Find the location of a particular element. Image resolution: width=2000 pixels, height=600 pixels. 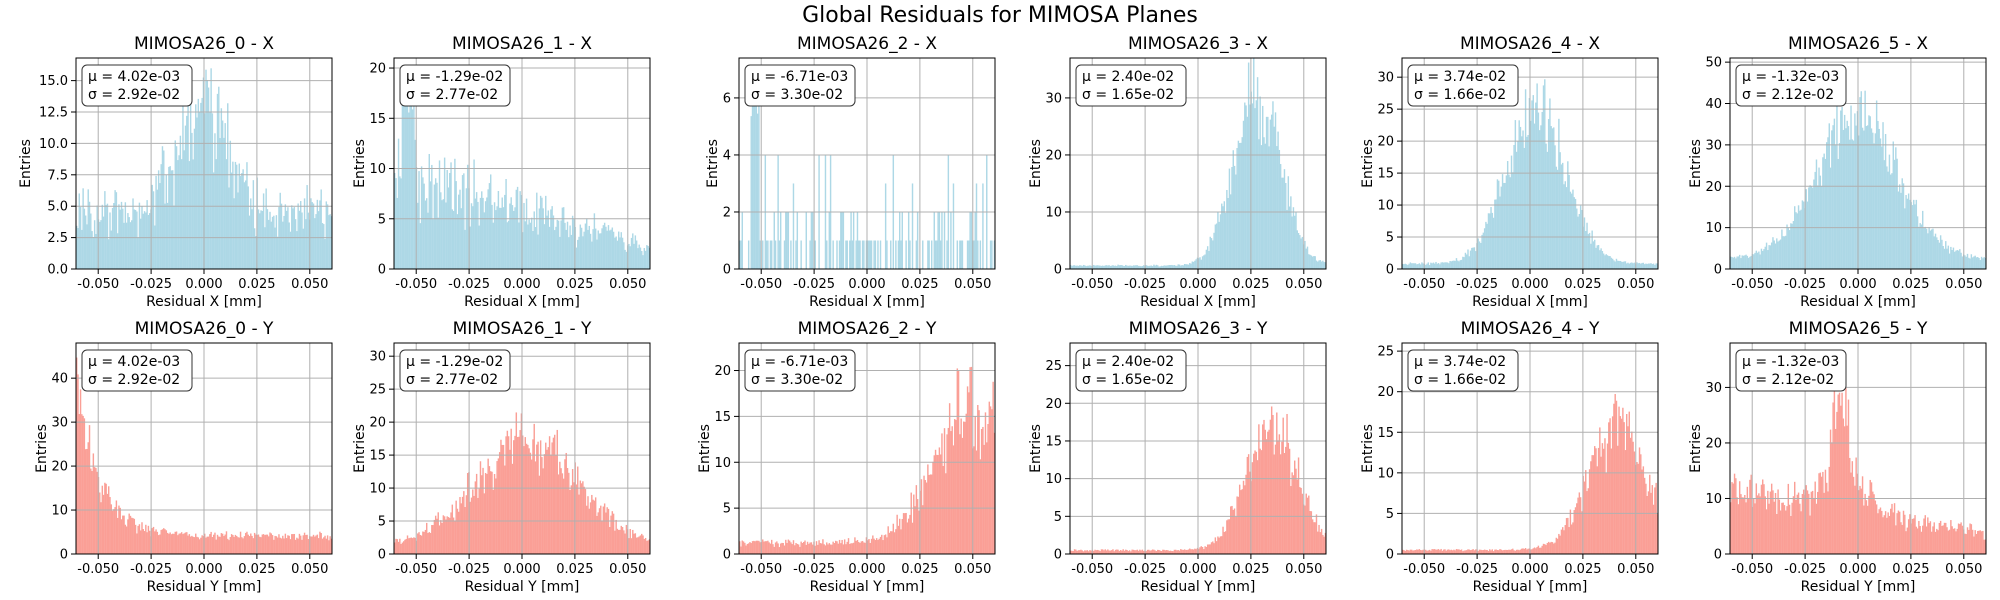

y-tick-label: 25 is located at coordinates (1385, 110).